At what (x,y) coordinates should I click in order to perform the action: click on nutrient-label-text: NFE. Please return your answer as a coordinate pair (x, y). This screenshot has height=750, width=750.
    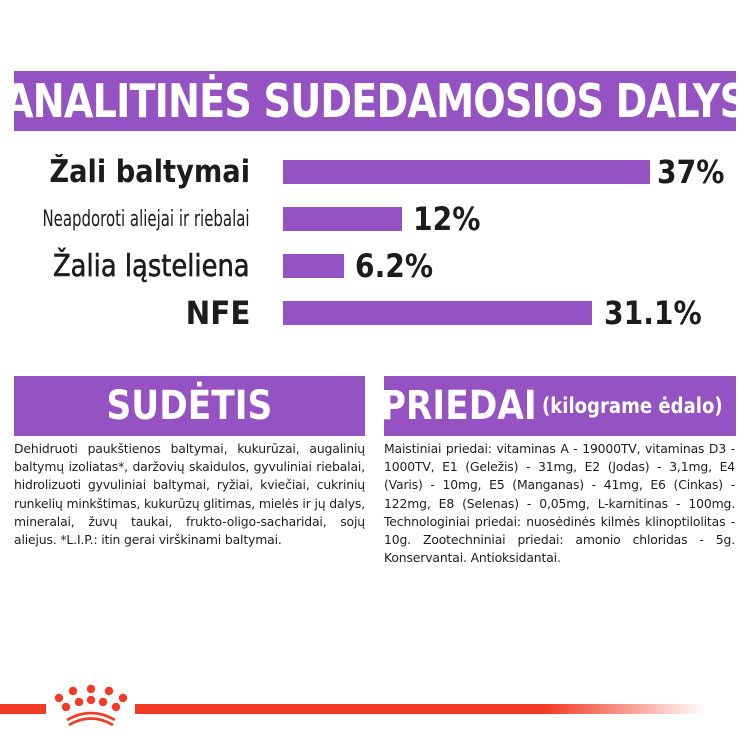
    Looking at the image, I should click on (217, 313).